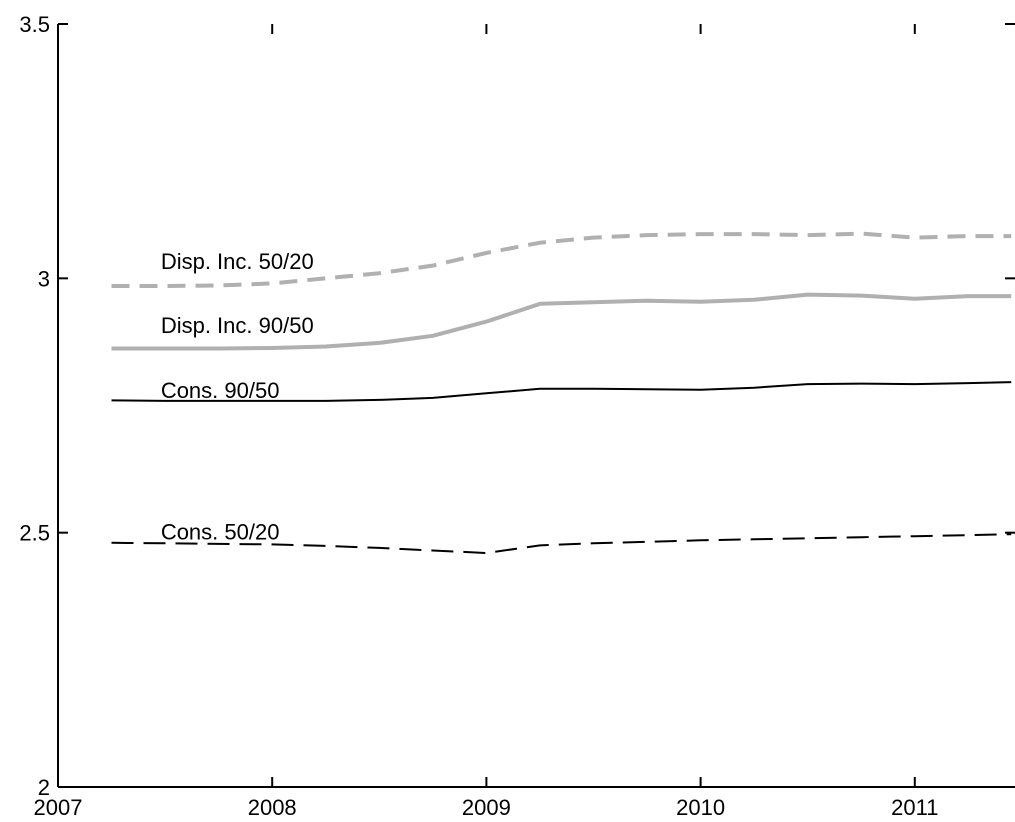 The image size is (1015, 822). What do you see at coordinates (237, 325) in the screenshot?
I see `series-label: Disp. Inc. 90/50` at bounding box center [237, 325].